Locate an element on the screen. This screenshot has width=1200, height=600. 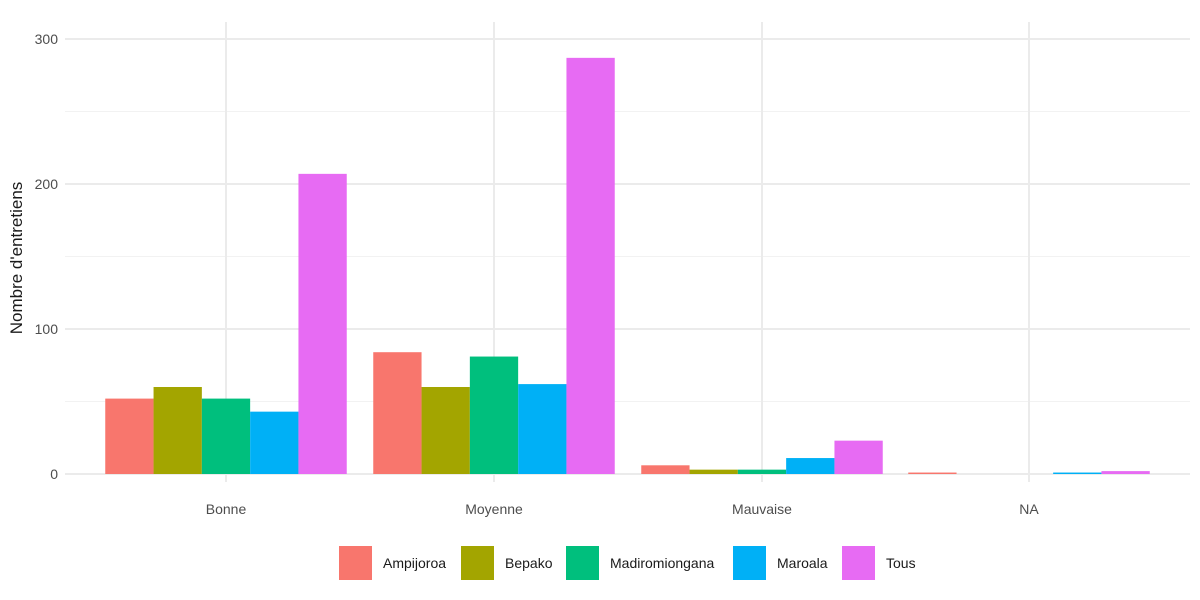
legend-key-maroala is located at coordinates (749, 563).